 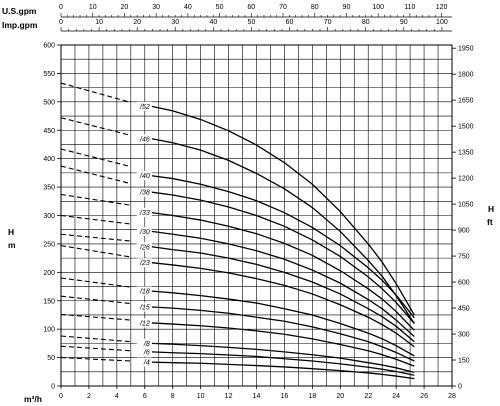 I want to click on series-label-23: /23, so click(x=144, y=263).